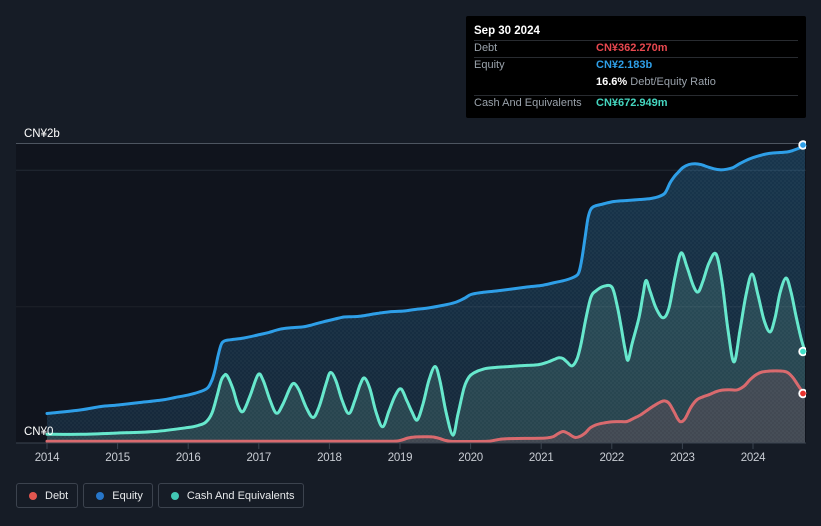 The image size is (821, 526). What do you see at coordinates (117, 458) in the screenshot?
I see `svg-text: 2015` at bounding box center [117, 458].